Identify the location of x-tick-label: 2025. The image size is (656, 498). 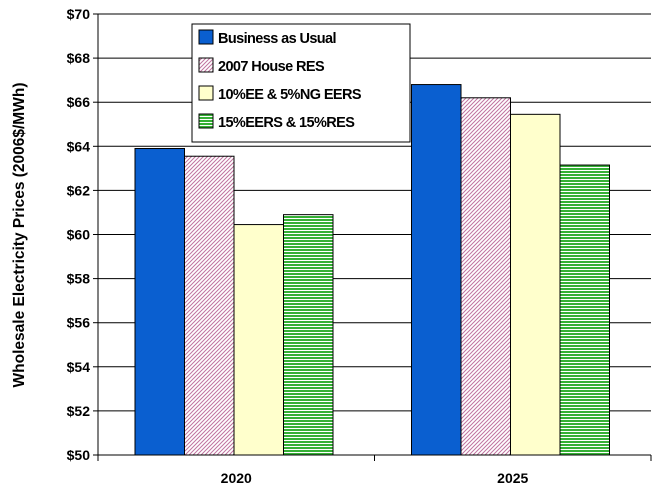
(512, 478).